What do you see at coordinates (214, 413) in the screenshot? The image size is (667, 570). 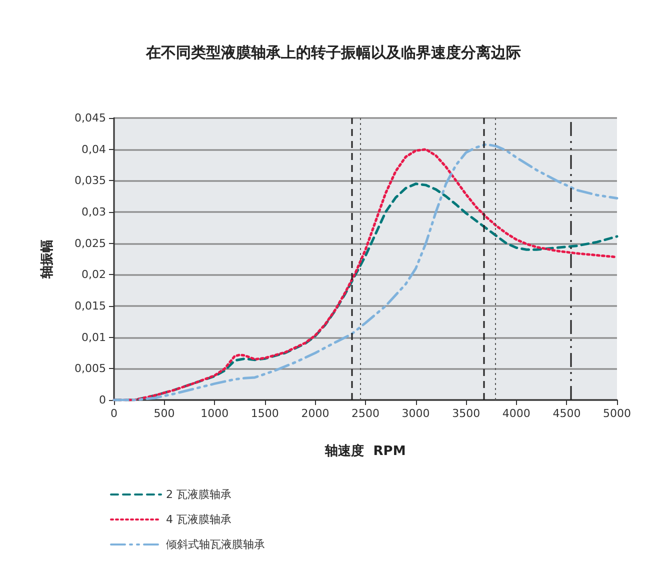 I see `x-tick-label: 1000` at bounding box center [214, 413].